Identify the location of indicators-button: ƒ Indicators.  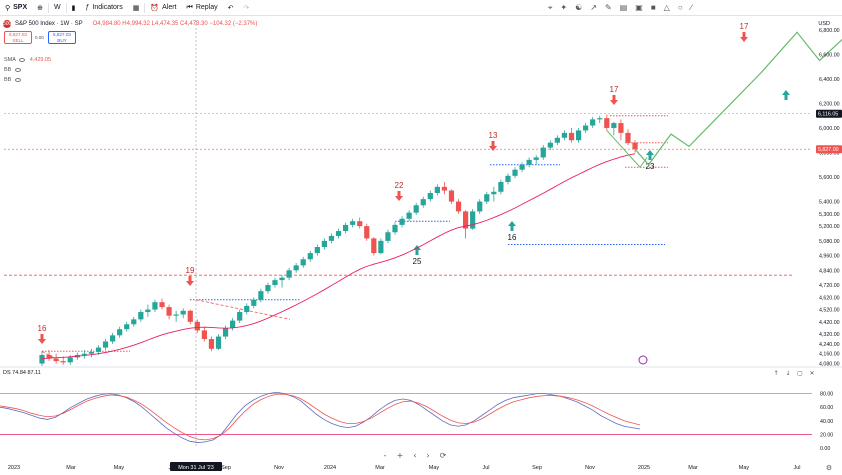
(104, 8).